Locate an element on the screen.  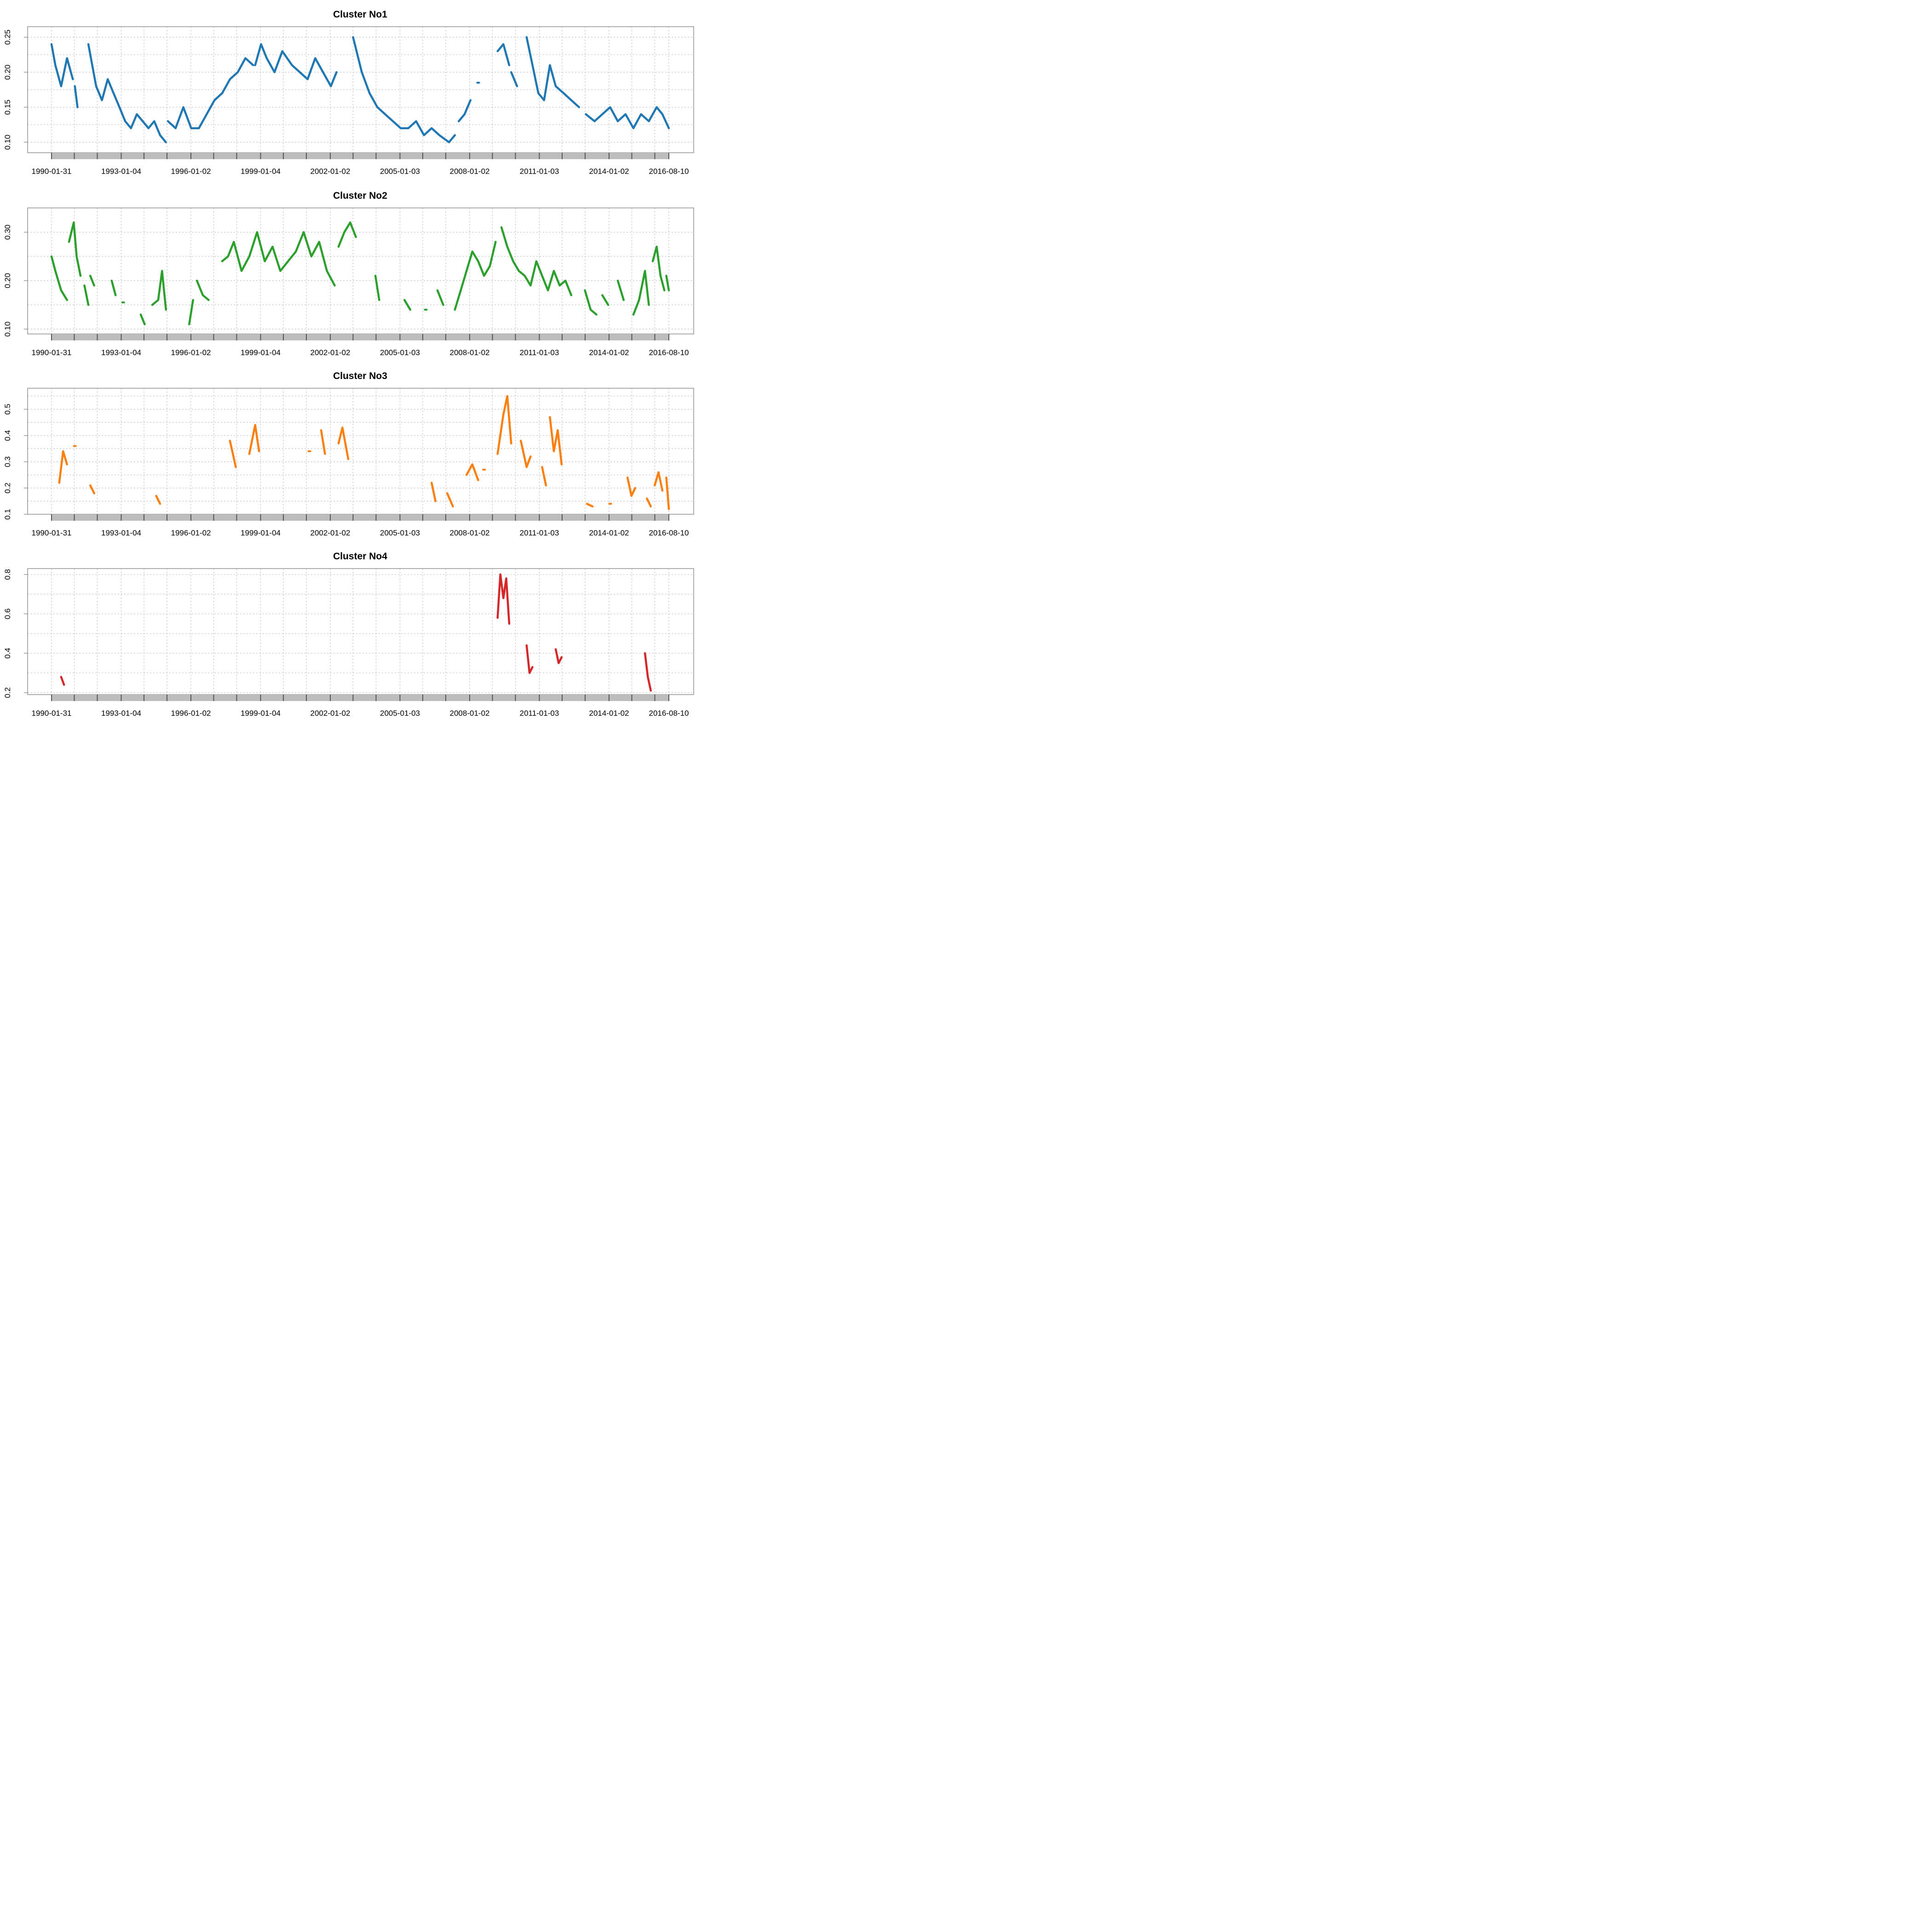
chart-title: Cluster No2 is located at coordinates (360, 195).